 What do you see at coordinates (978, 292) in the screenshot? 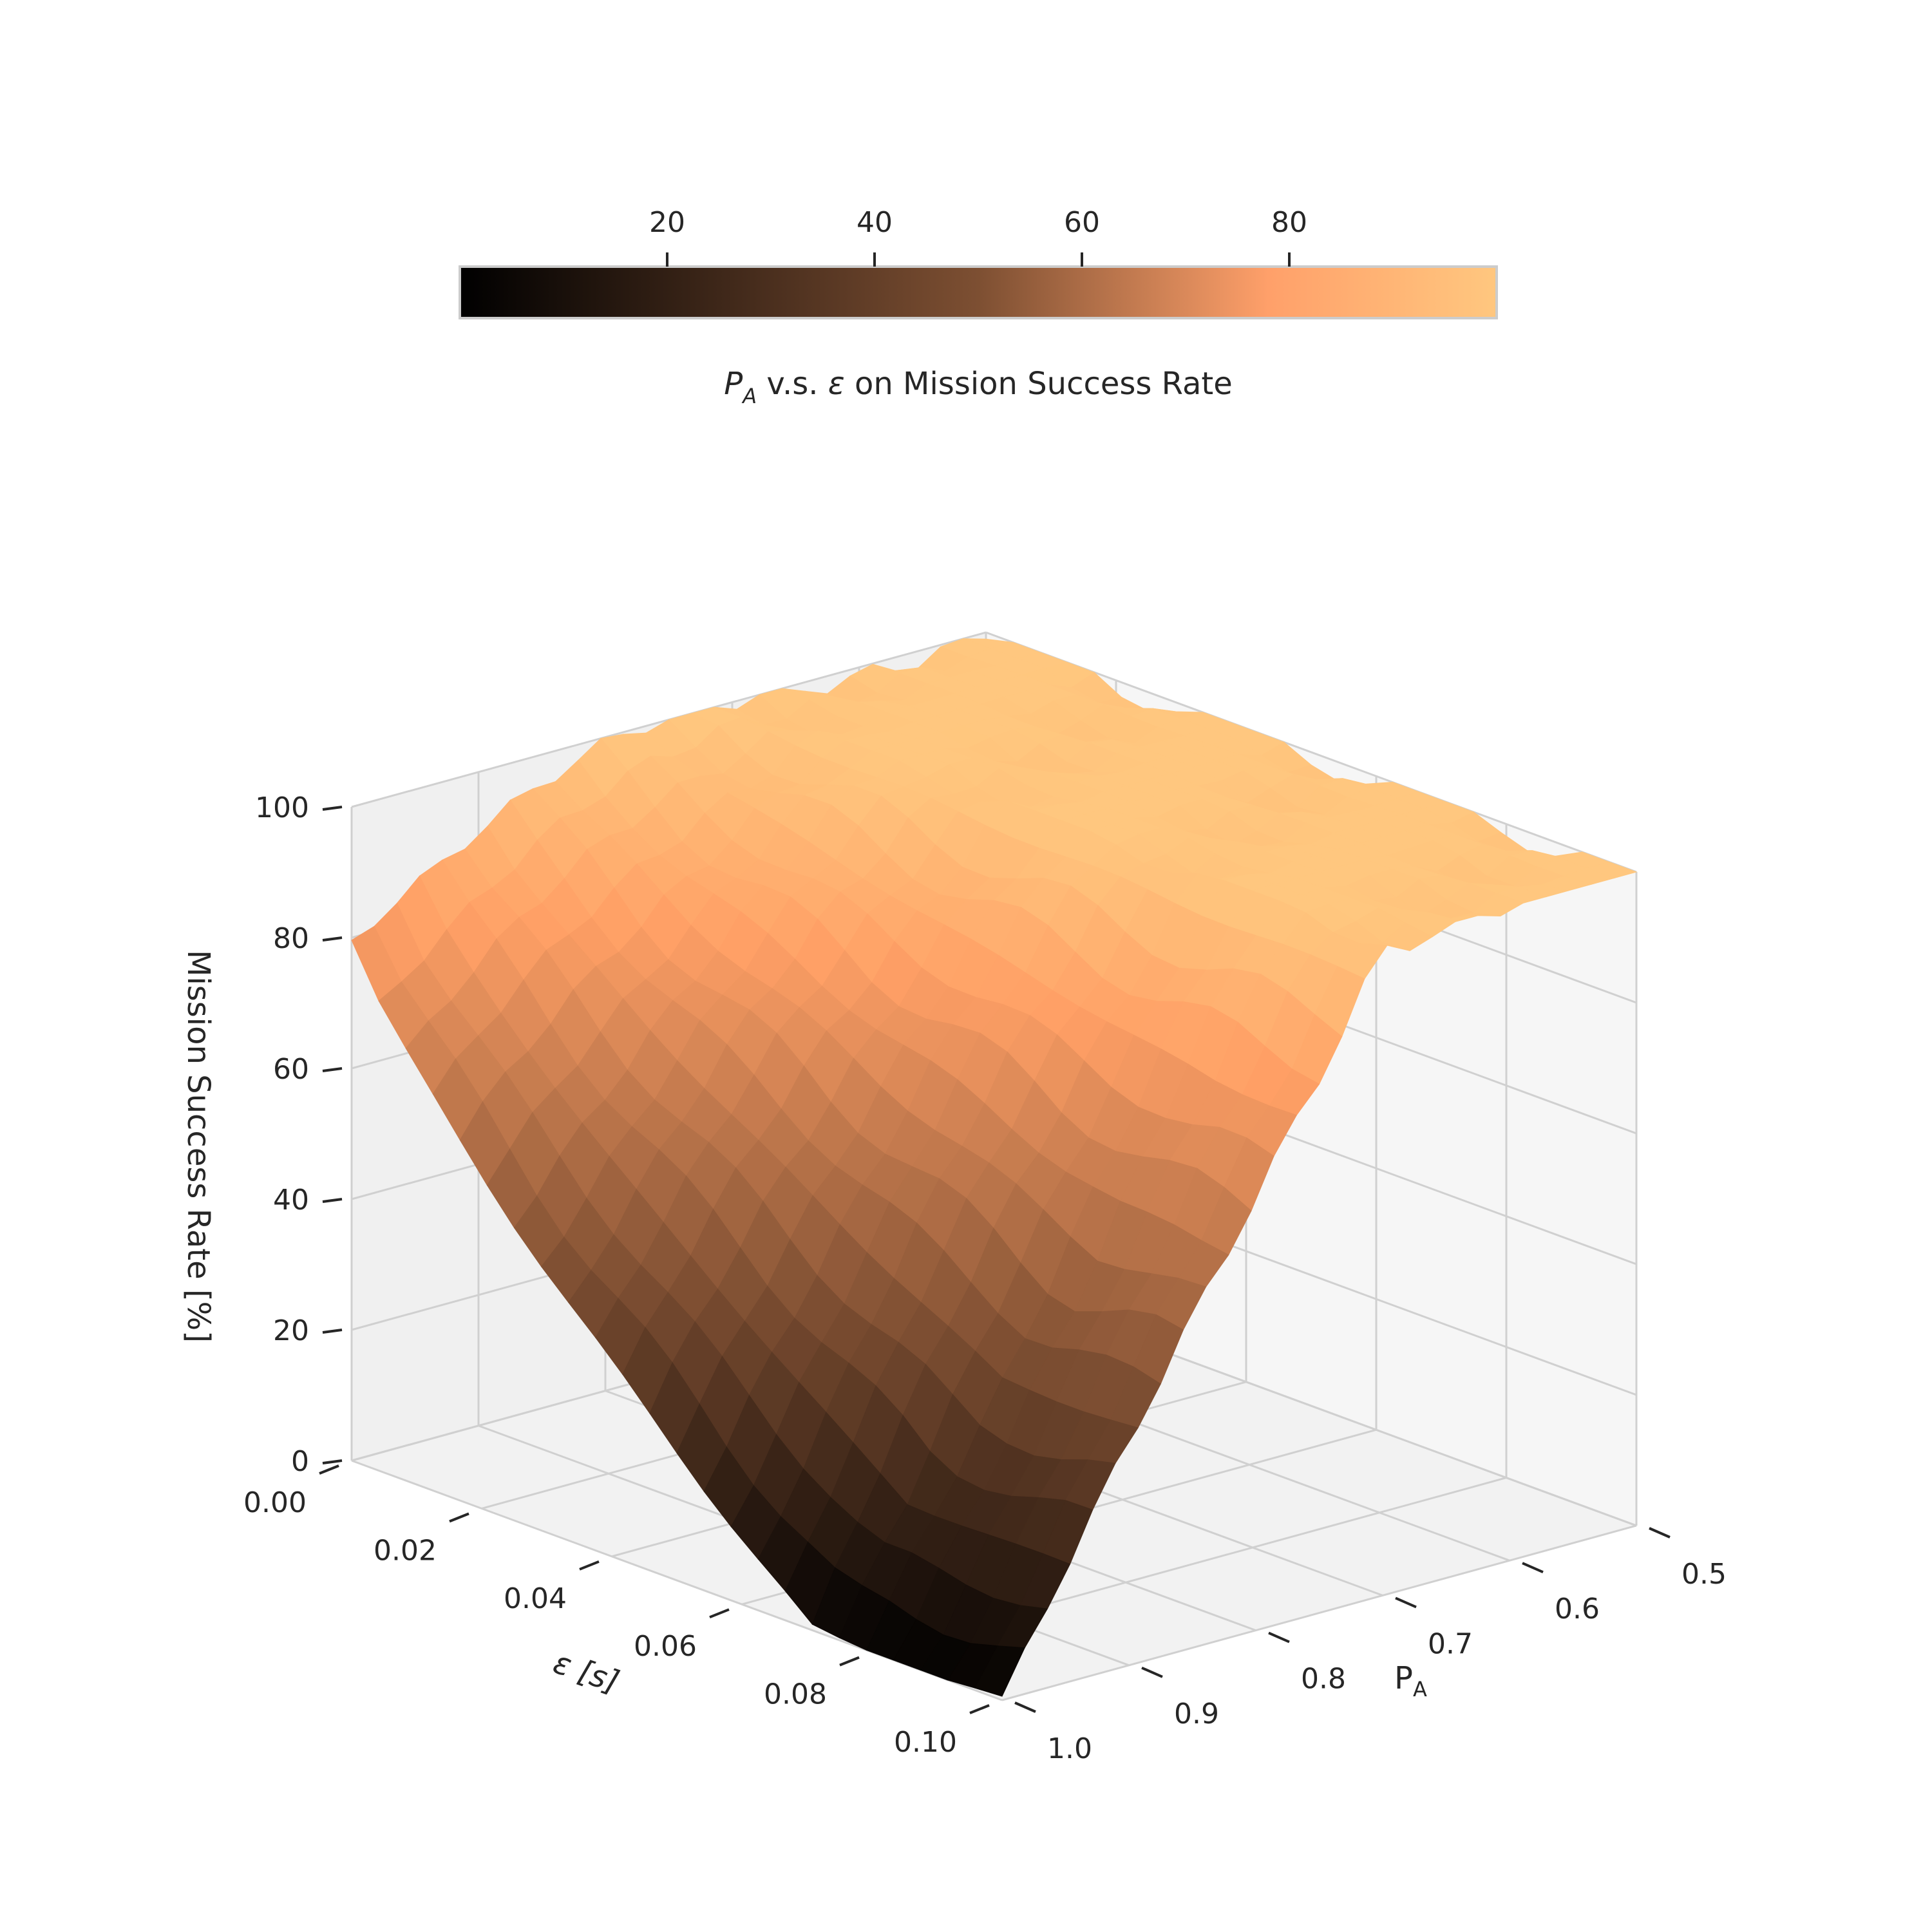
I see `colorbar-gradient` at bounding box center [978, 292].